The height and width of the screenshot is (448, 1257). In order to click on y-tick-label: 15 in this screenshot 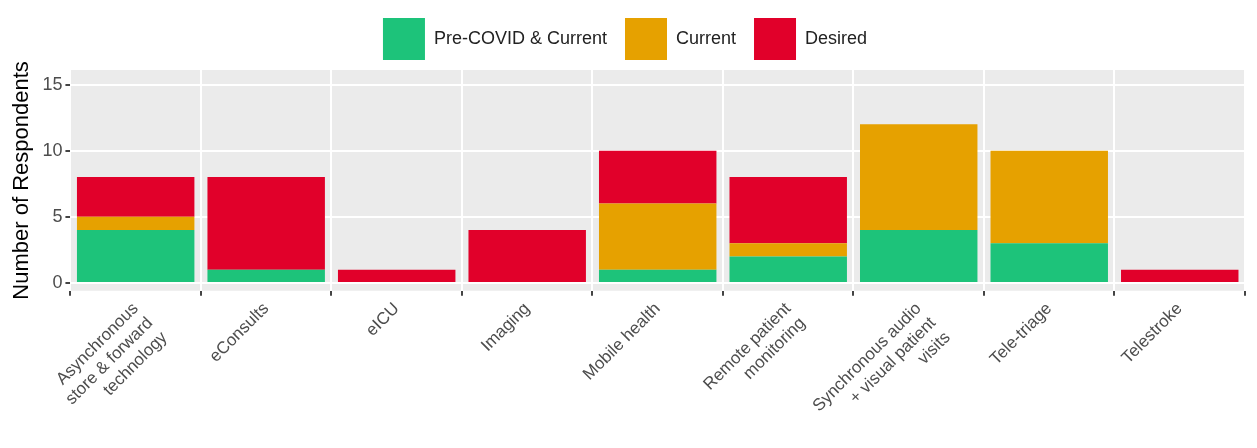, I will do `click(52, 83)`.